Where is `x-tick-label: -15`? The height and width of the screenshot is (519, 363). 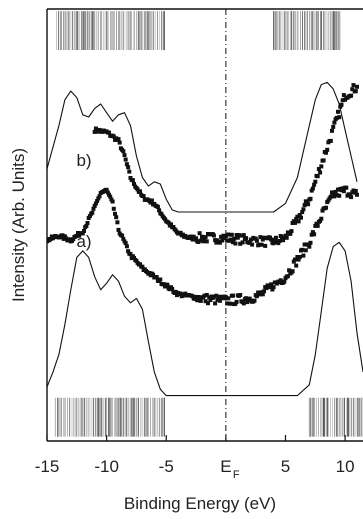 x-tick-label: -15 is located at coordinates (47, 466).